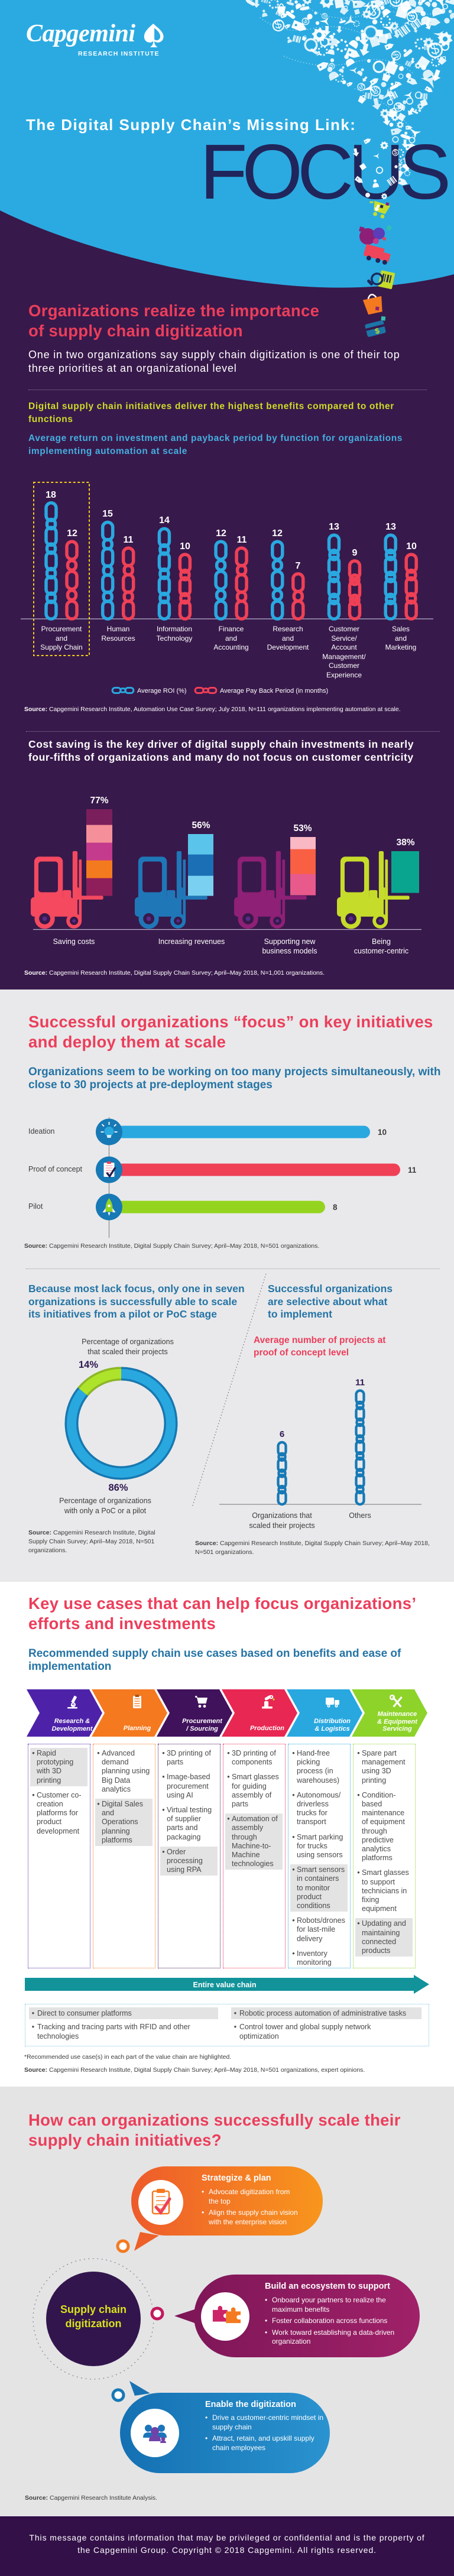 The height and width of the screenshot is (2576, 454). I want to click on svg-text: 53%, so click(302, 828).